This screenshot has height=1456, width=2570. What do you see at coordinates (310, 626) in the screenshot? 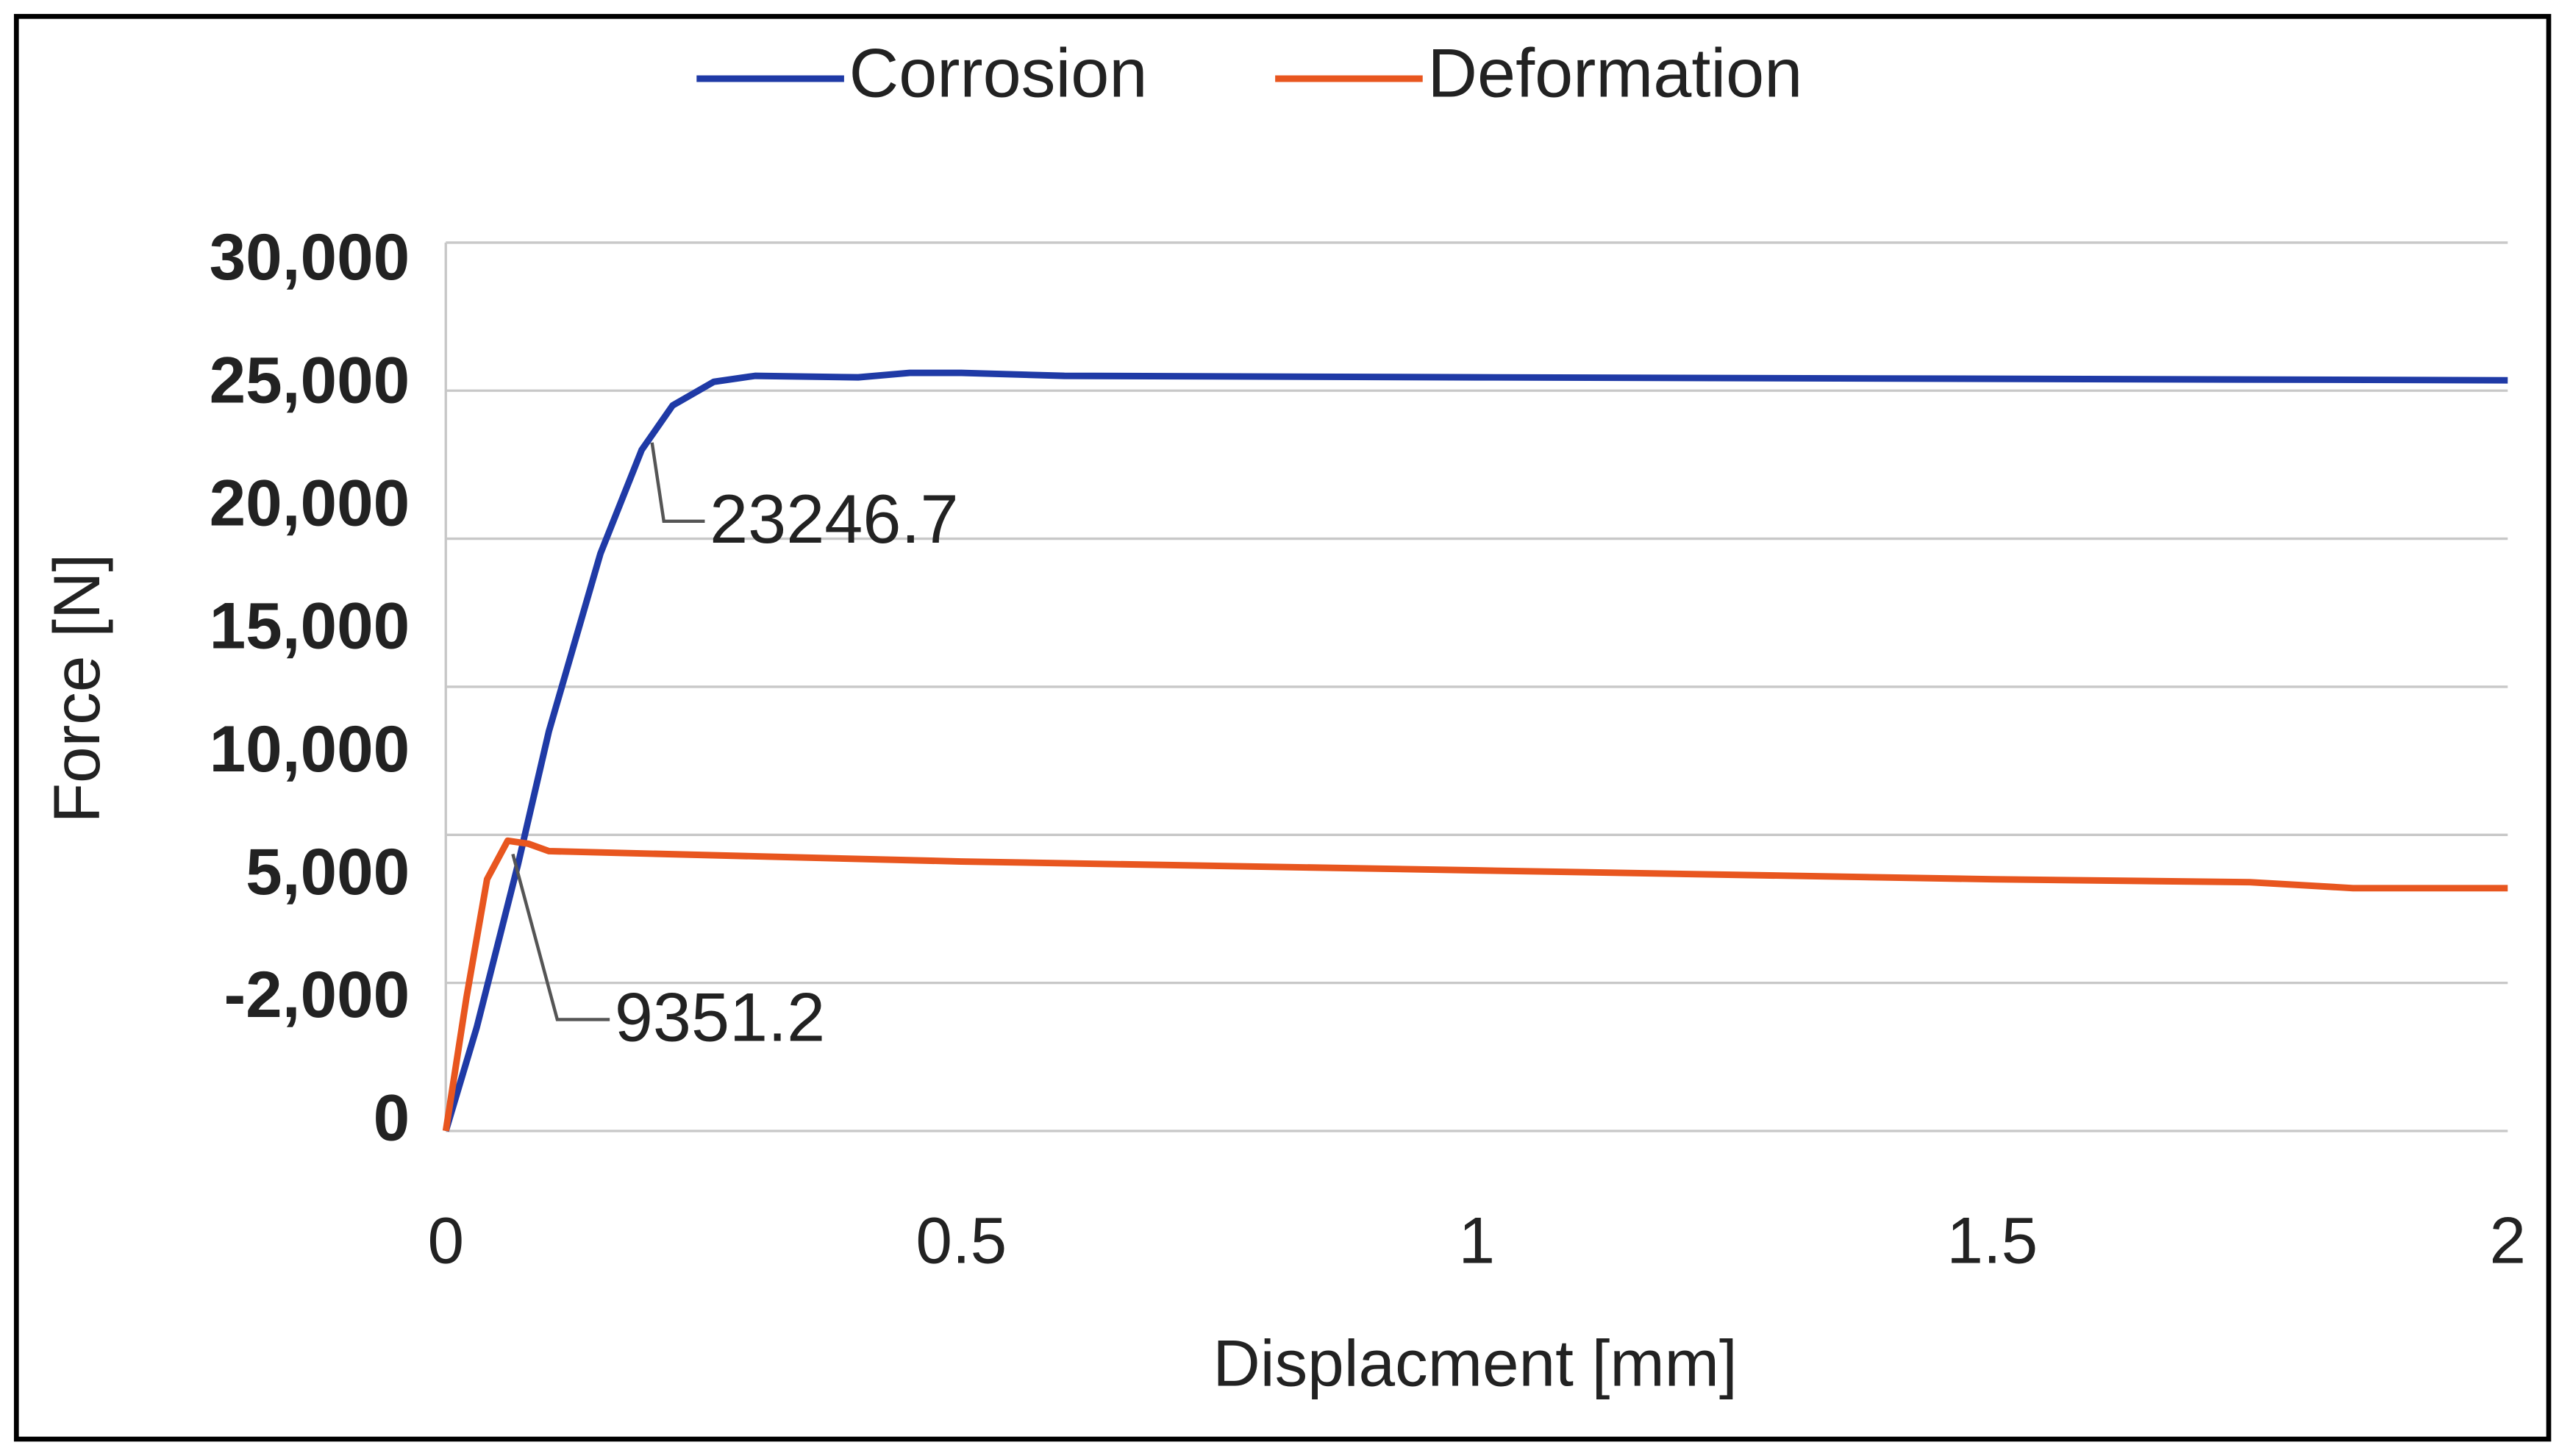
I see `y-tick-label: 15,000` at bounding box center [310, 626].